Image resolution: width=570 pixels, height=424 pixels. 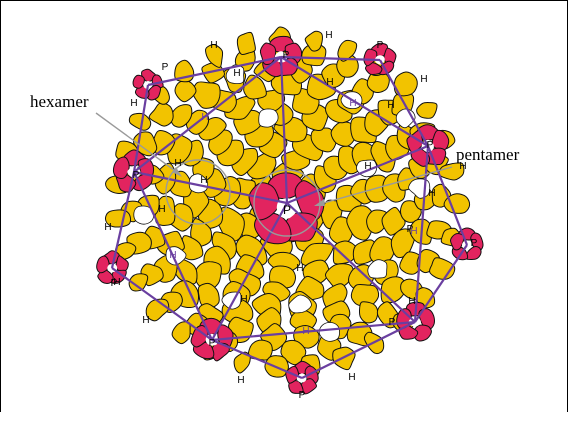 What do you see at coordinates (404, 103) in the screenshot?
I see `edge-topr-tr` at bounding box center [404, 103].